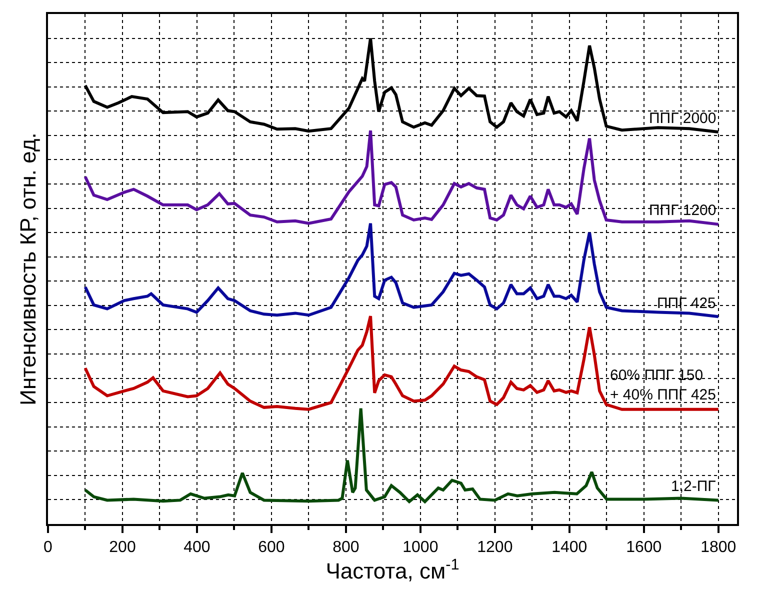 The width and height of the screenshot is (759, 600). What do you see at coordinates (570, 547) in the screenshot?
I see `x-tick-label: 1400` at bounding box center [570, 547].